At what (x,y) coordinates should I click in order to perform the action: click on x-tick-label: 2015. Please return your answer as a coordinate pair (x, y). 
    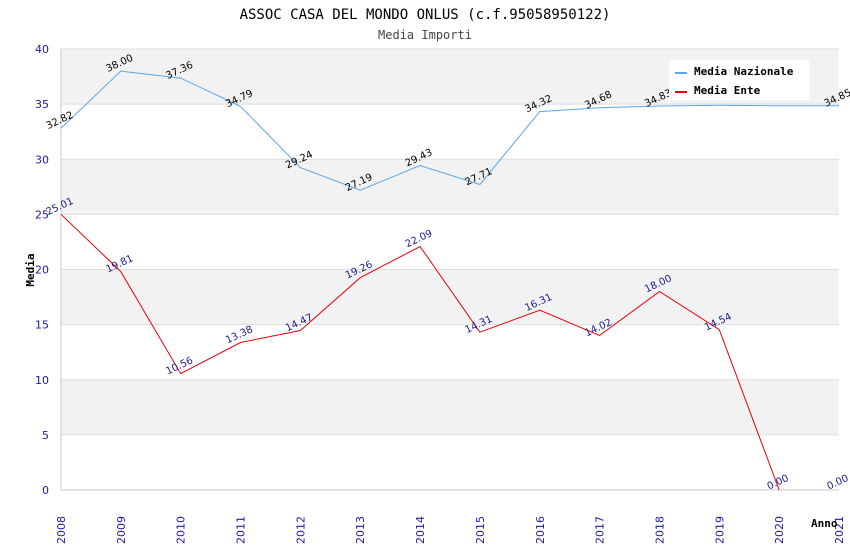
    Looking at the image, I should click on (480, 530).